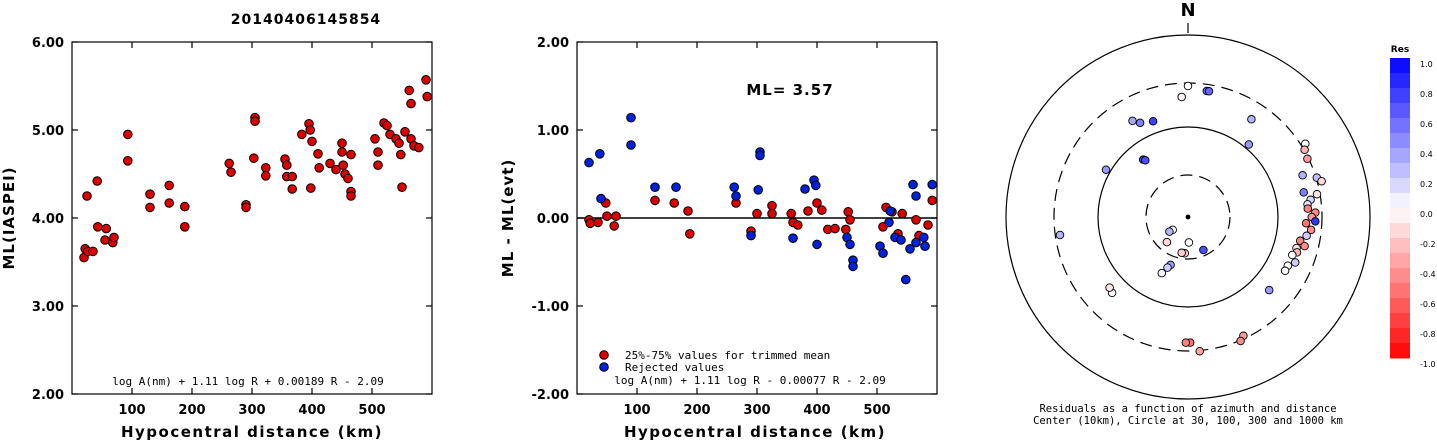 This screenshot has width=1437, height=441. I want to click on y-tick-label: -2.00, so click(550, 395).